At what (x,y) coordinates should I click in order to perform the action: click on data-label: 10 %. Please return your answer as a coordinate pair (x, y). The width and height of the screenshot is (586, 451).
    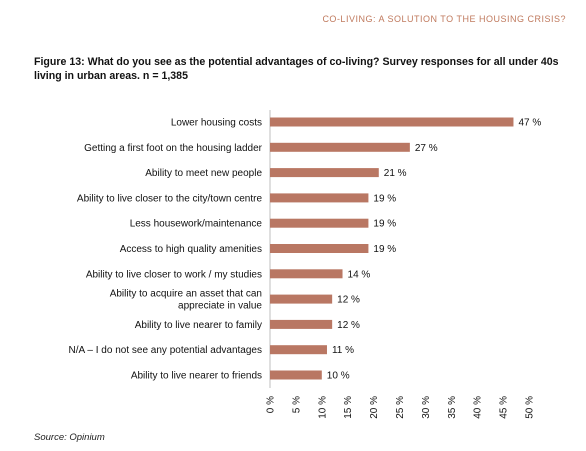
    Looking at the image, I should click on (338, 376).